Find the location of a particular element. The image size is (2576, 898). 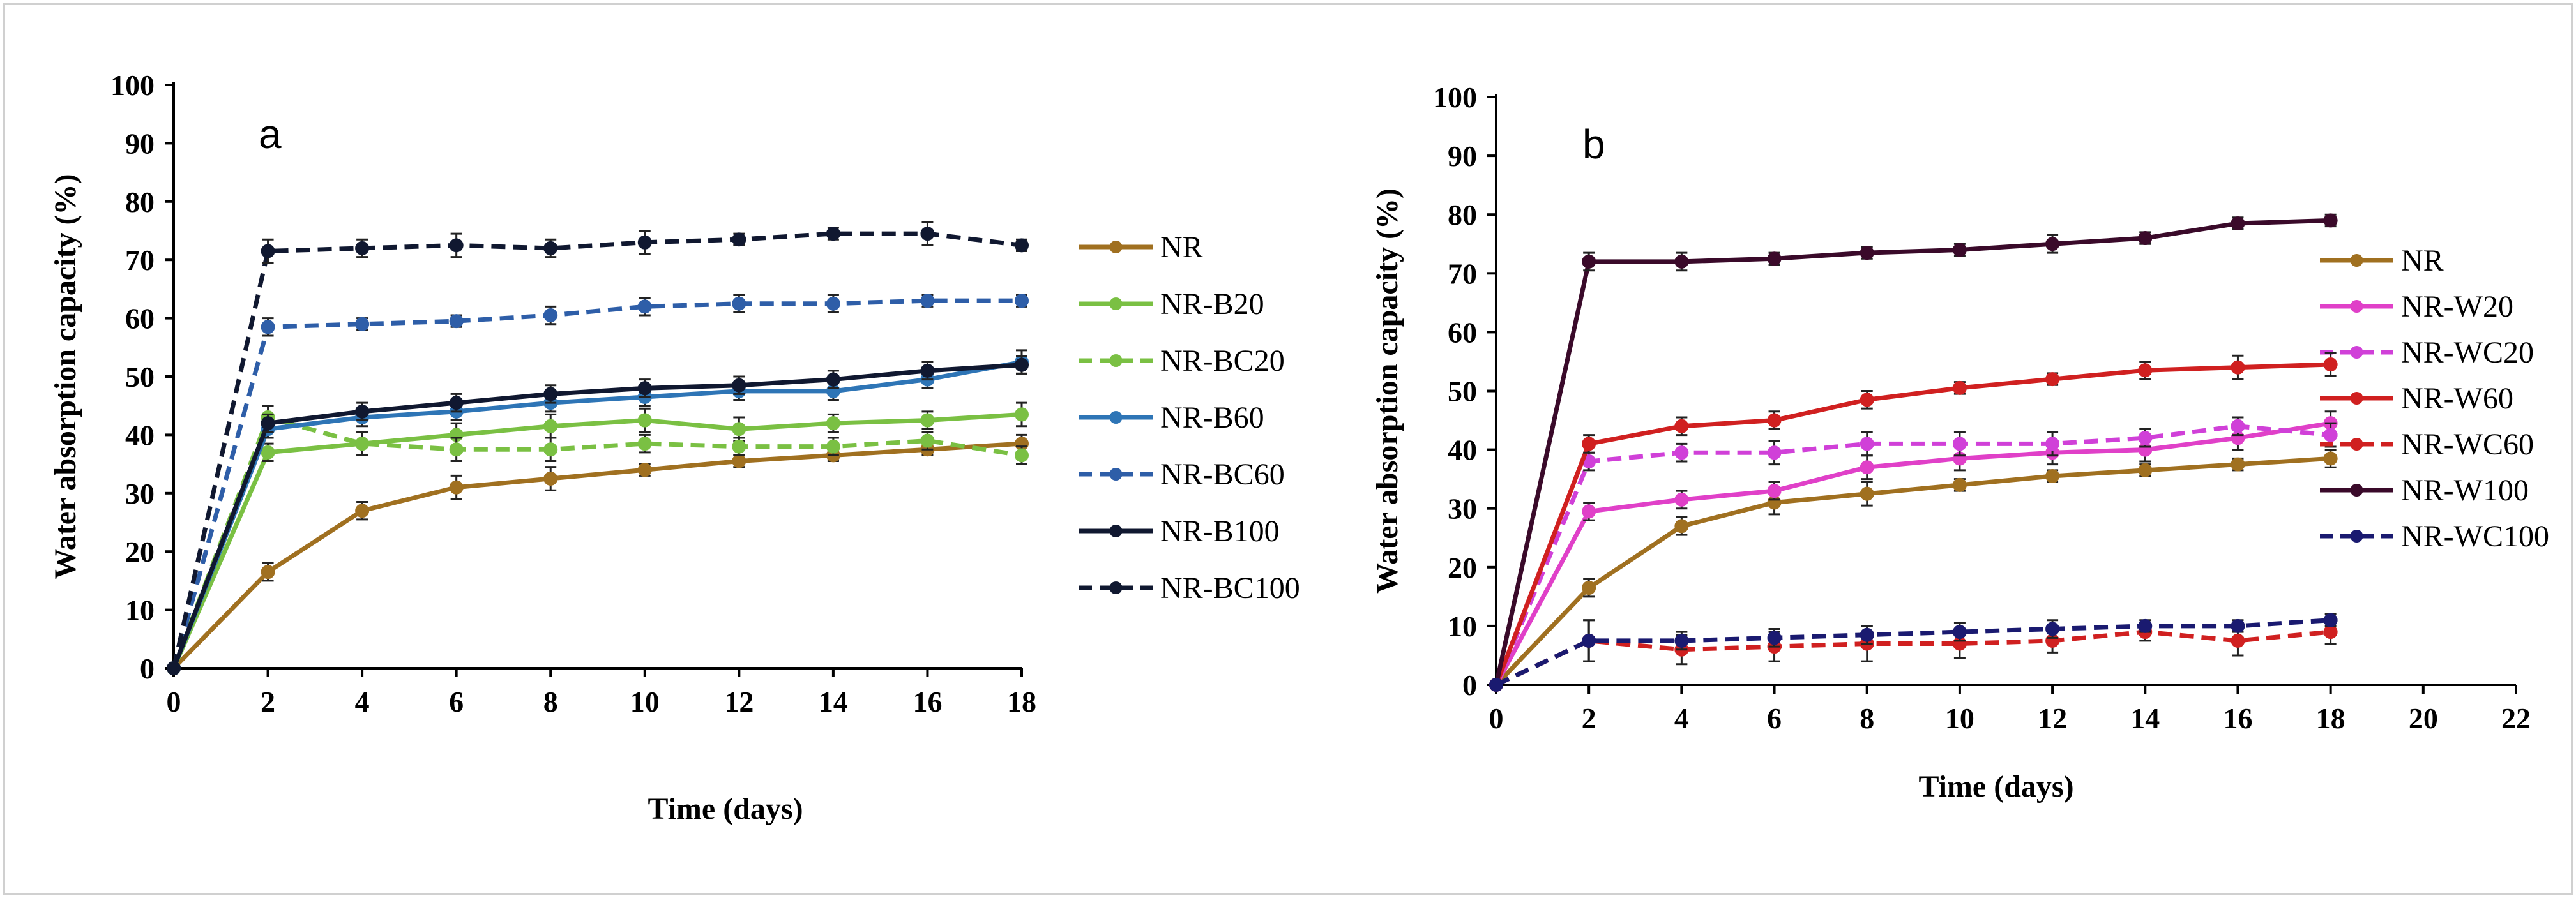

legend-label: NR-W60 is located at coordinates (2457, 398).